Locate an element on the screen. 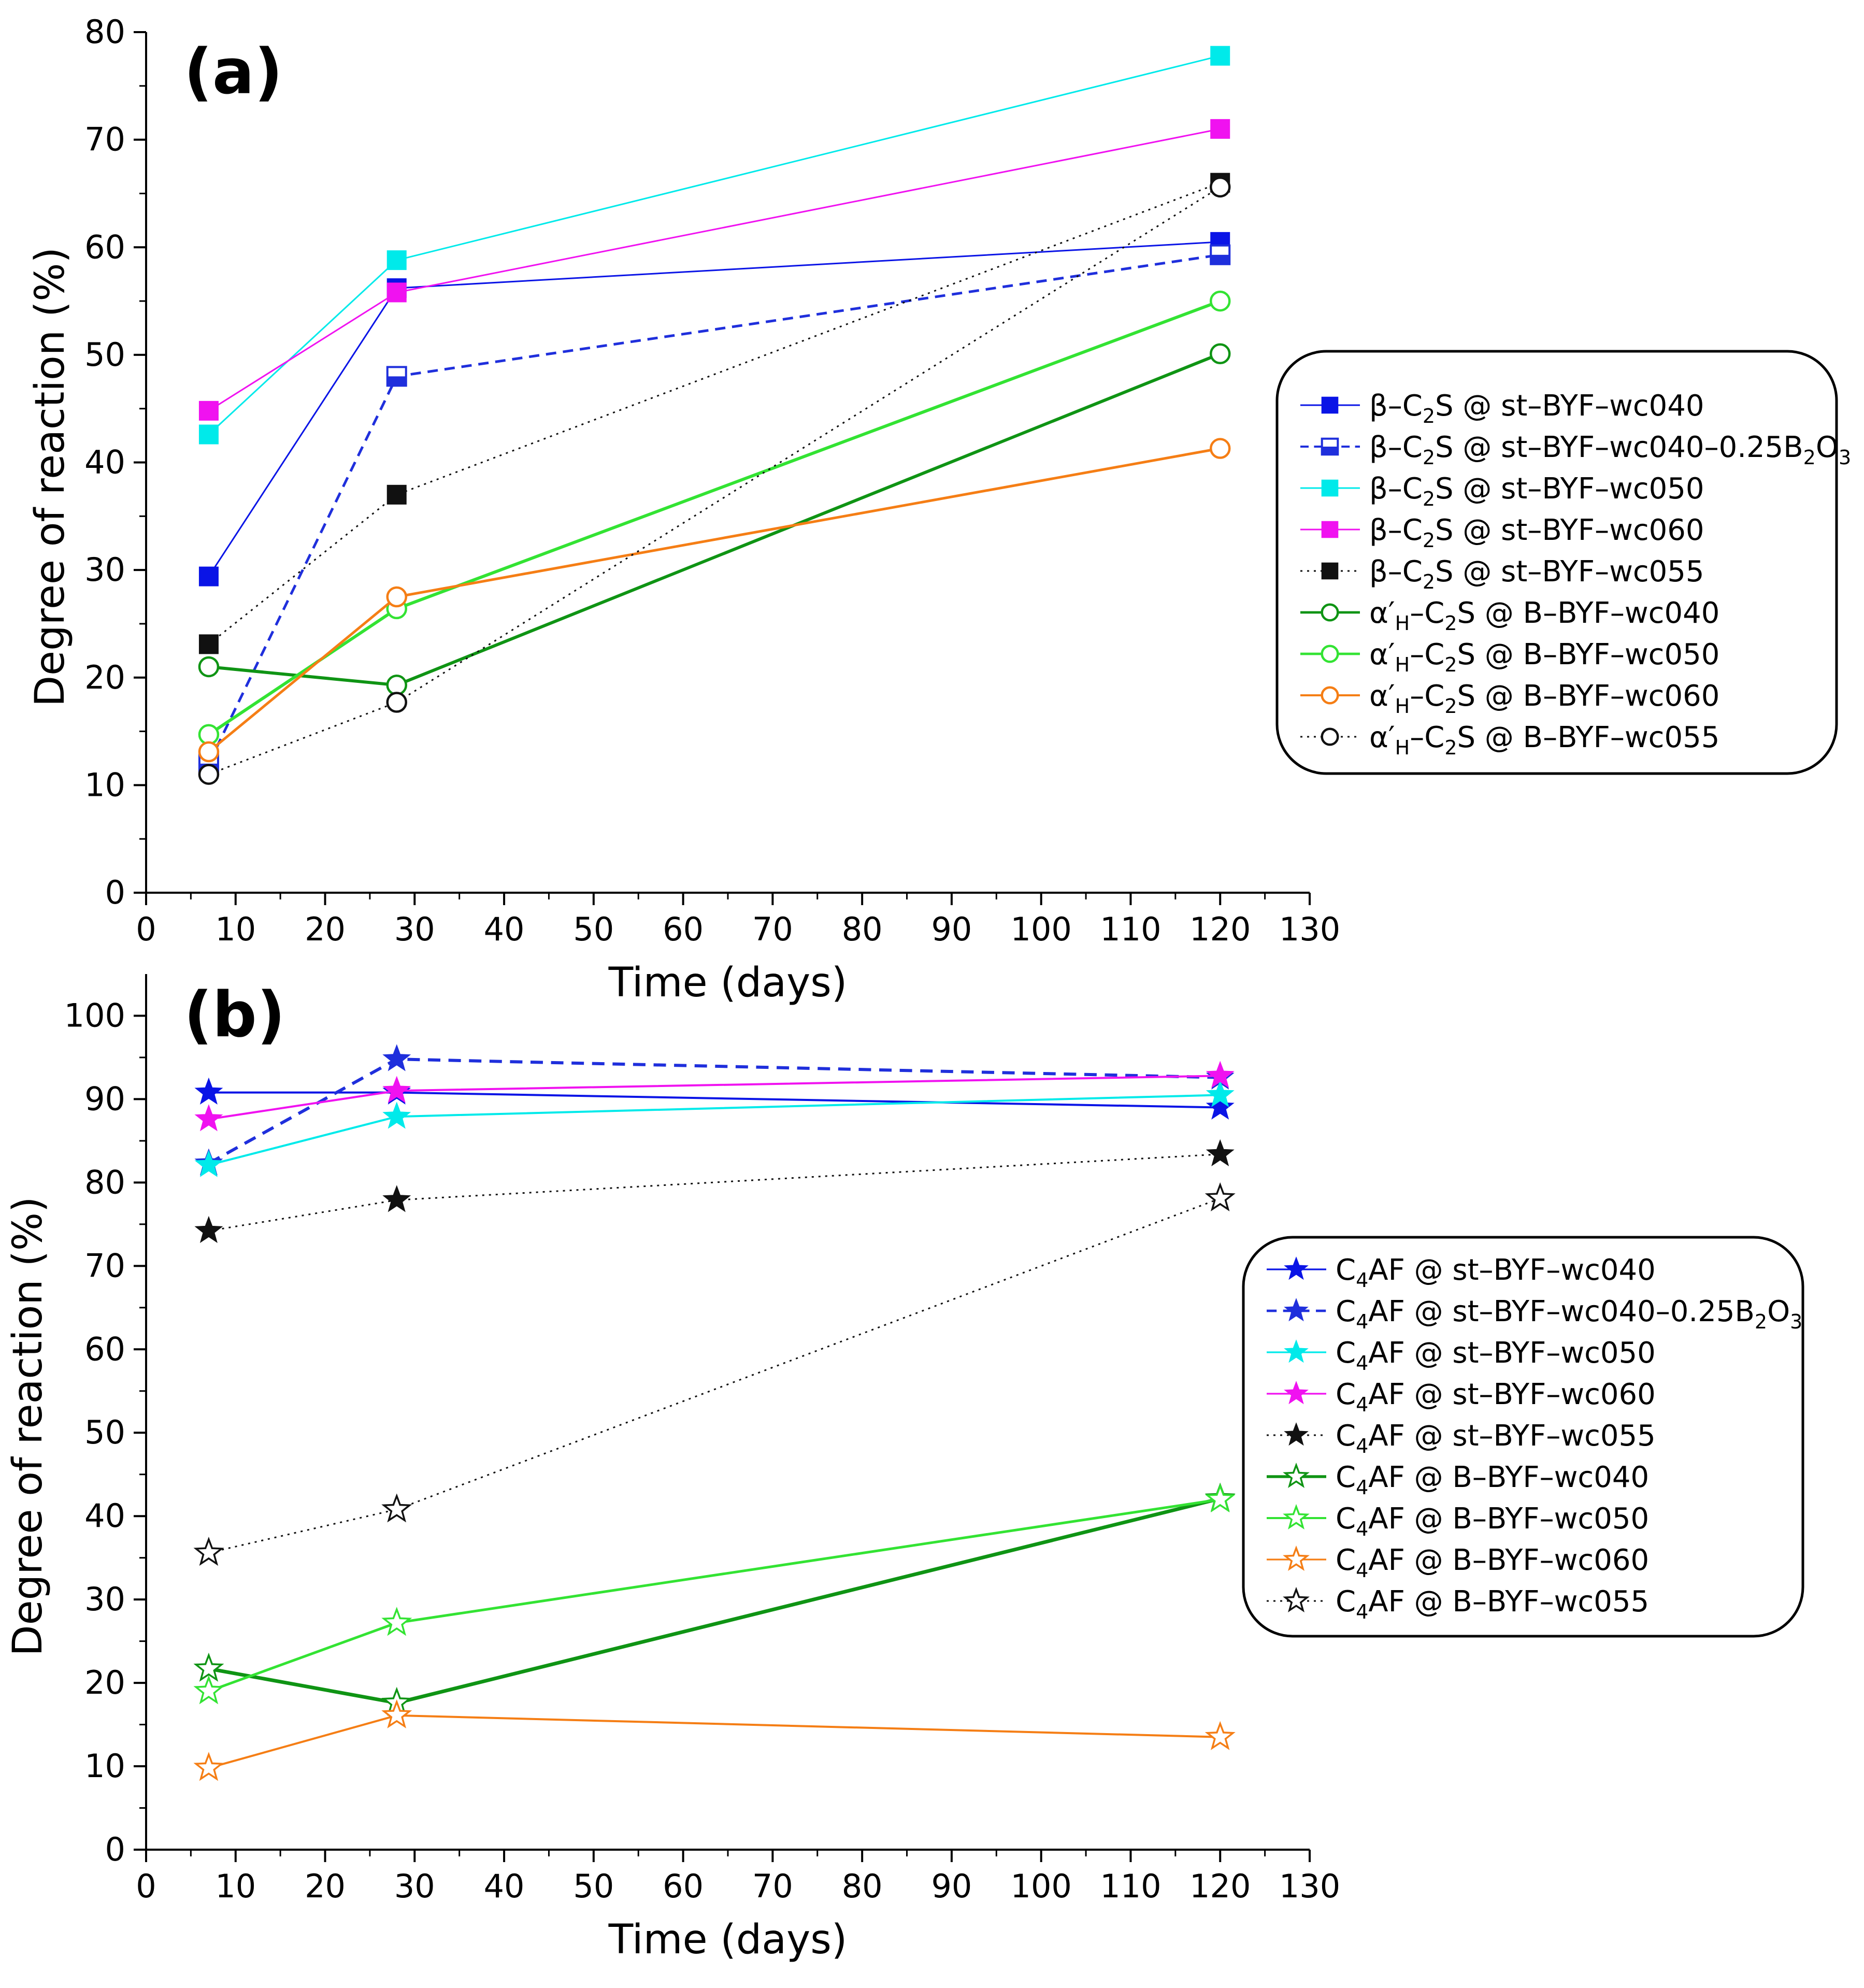 The image size is (1864, 1988). legend-entry: α′H–C2S @ B–BYF–wc060 is located at coordinates (1510, 698).